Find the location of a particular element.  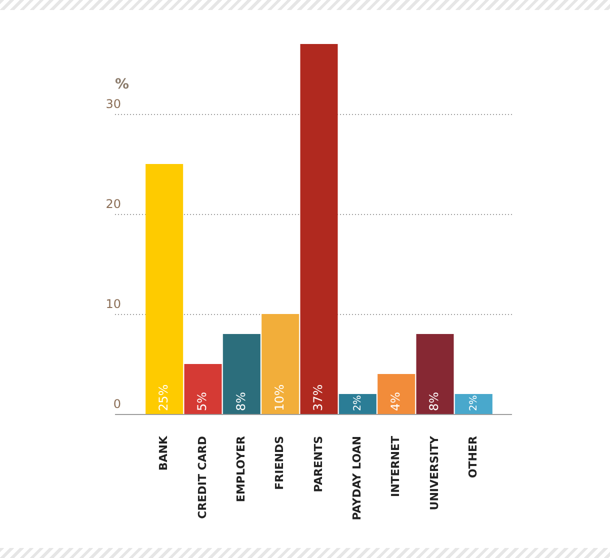

x-tick-label: INTERNET is located at coordinates (395, 467).